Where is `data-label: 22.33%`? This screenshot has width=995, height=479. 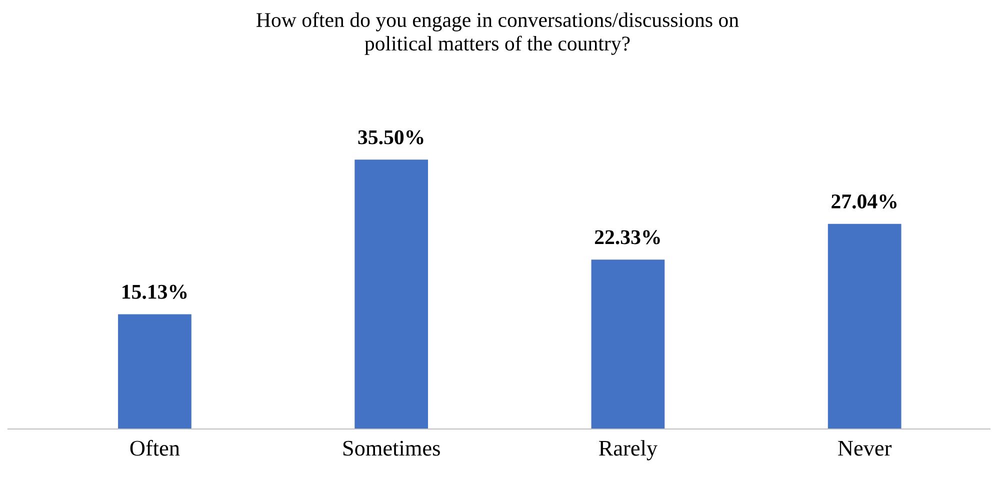
data-label: 22.33% is located at coordinates (627, 237).